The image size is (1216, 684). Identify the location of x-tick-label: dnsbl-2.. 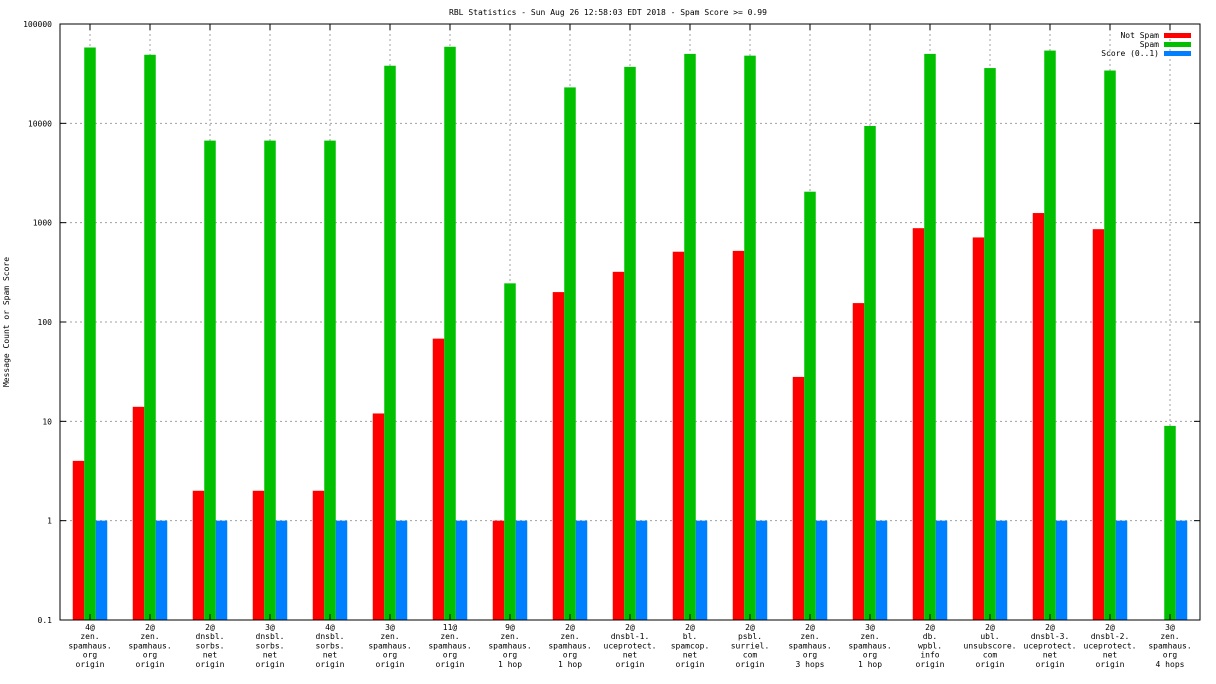
(1110, 636).